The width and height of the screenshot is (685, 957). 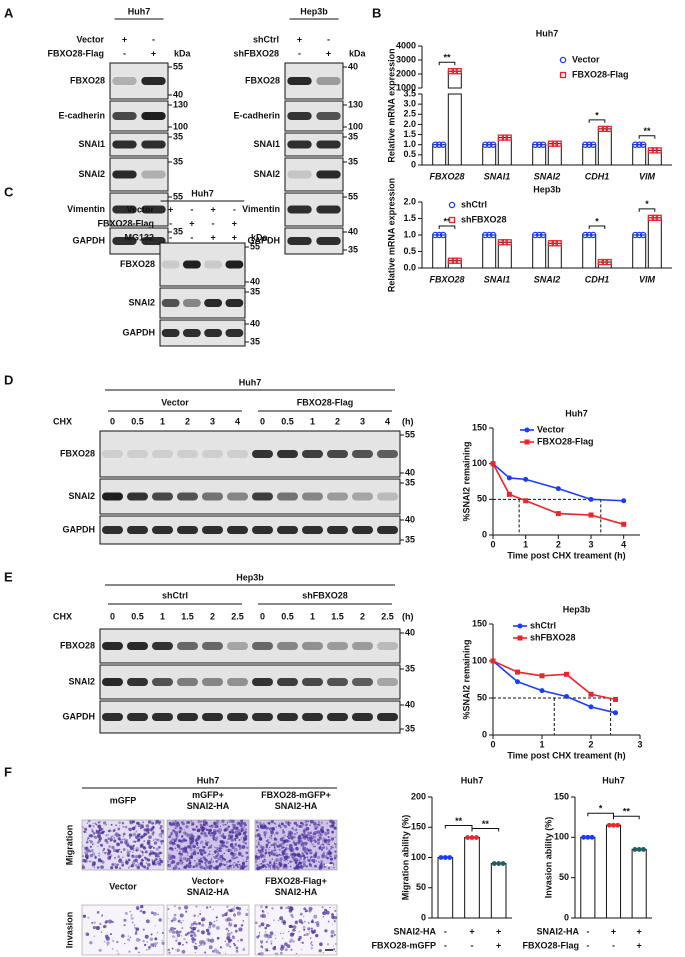 I want to click on marker-label: 35, so click(x=410, y=728).